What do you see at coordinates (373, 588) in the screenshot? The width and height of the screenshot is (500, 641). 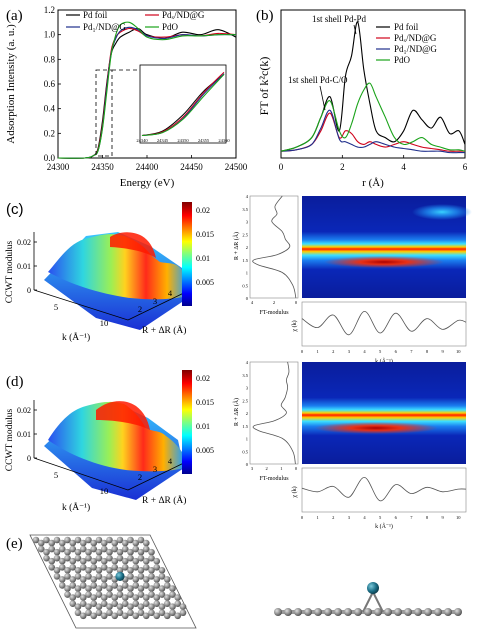 I see `e-side-pd-atom` at bounding box center [373, 588].